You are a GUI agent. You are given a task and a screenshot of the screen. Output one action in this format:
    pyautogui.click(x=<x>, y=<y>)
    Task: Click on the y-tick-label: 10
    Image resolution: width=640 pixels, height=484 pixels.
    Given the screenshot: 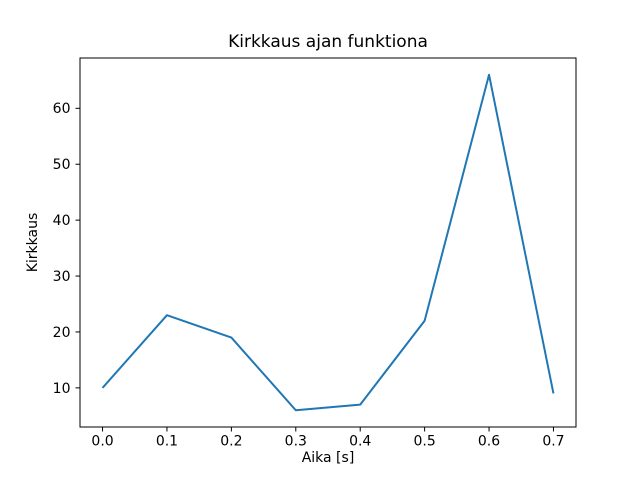 What is the action you would take?
    pyautogui.click(x=62, y=389)
    